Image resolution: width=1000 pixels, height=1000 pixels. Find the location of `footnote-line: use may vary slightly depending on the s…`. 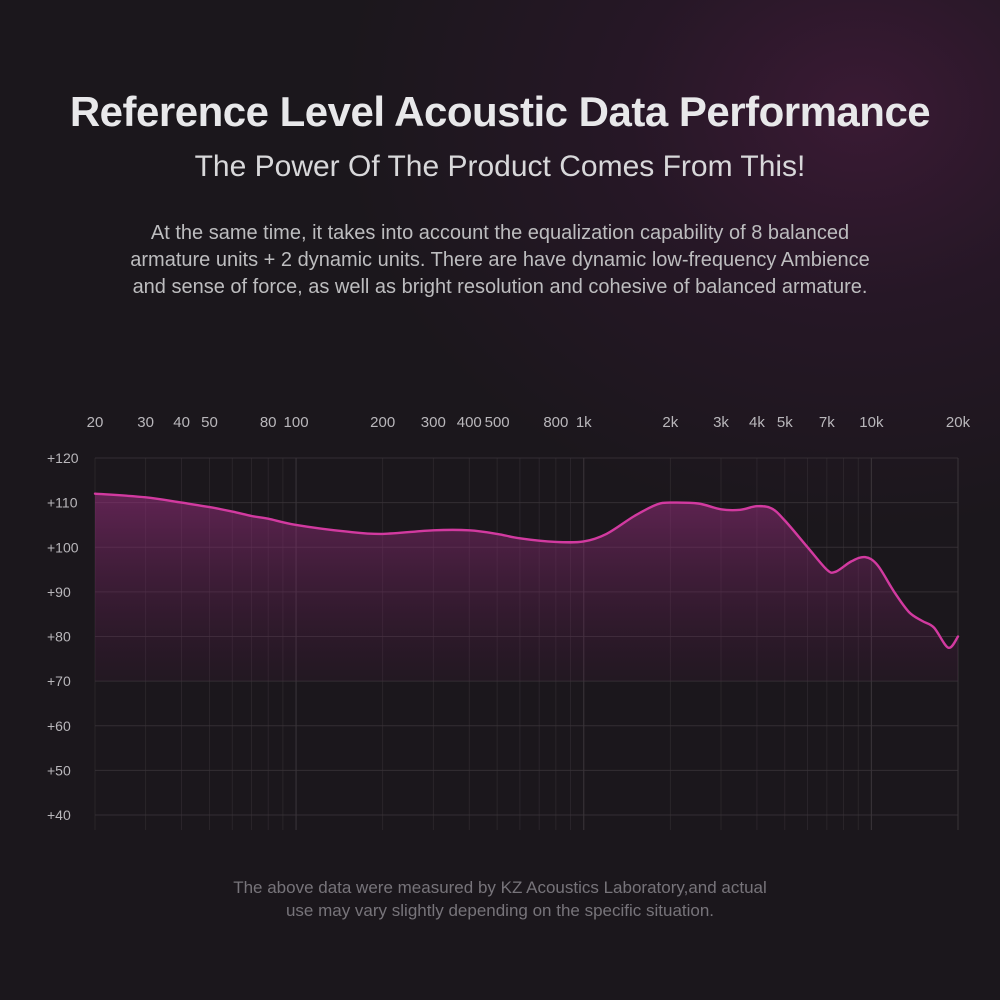

footnote-line: use may vary slightly depending on the s… is located at coordinates (500, 910).